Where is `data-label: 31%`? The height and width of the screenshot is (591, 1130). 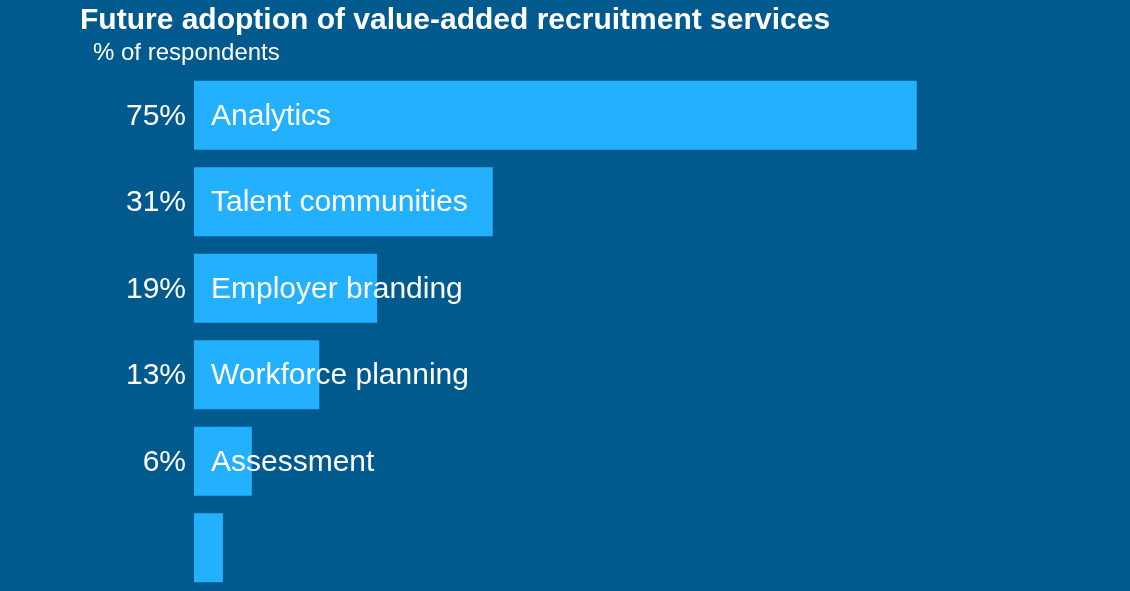
data-label: 31% is located at coordinates (155, 201).